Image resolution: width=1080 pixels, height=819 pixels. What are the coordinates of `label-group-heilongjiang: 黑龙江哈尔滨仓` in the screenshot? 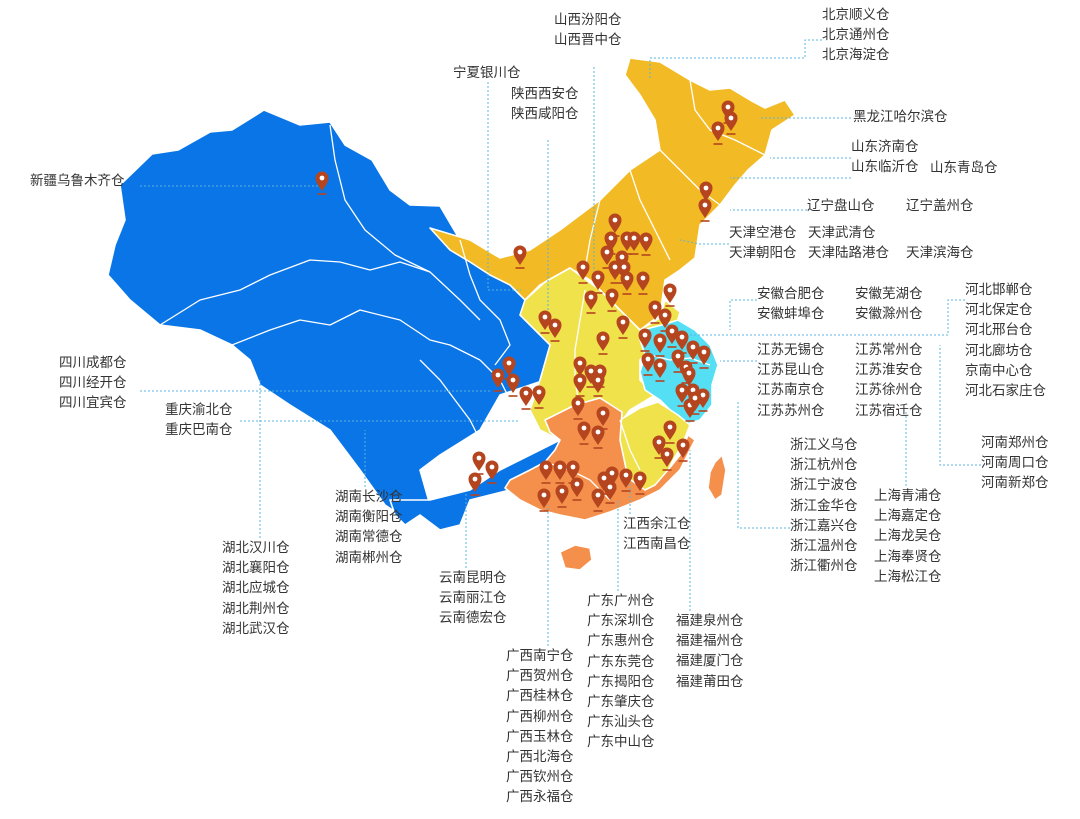 It's located at (900, 117).